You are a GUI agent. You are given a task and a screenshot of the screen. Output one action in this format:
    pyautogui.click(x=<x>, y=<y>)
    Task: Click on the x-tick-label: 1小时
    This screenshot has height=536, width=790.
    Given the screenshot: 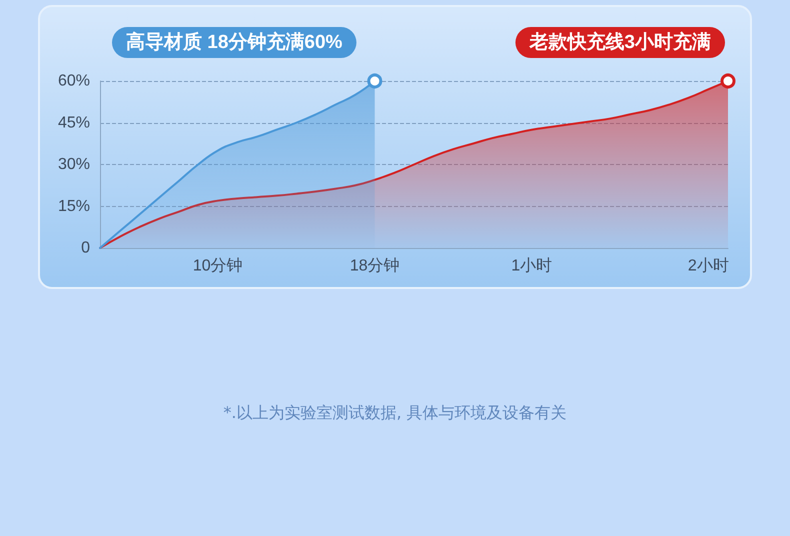 What is the action you would take?
    pyautogui.click(x=531, y=265)
    